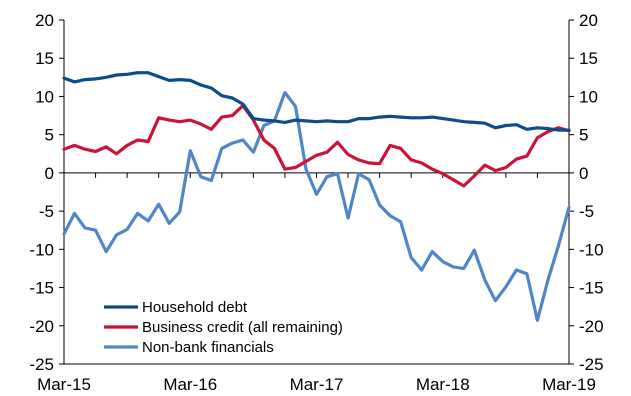 The image size is (631, 396). Describe the element at coordinates (242, 327) in the screenshot. I see `legend-label: Business credit (all remaining)` at that location.